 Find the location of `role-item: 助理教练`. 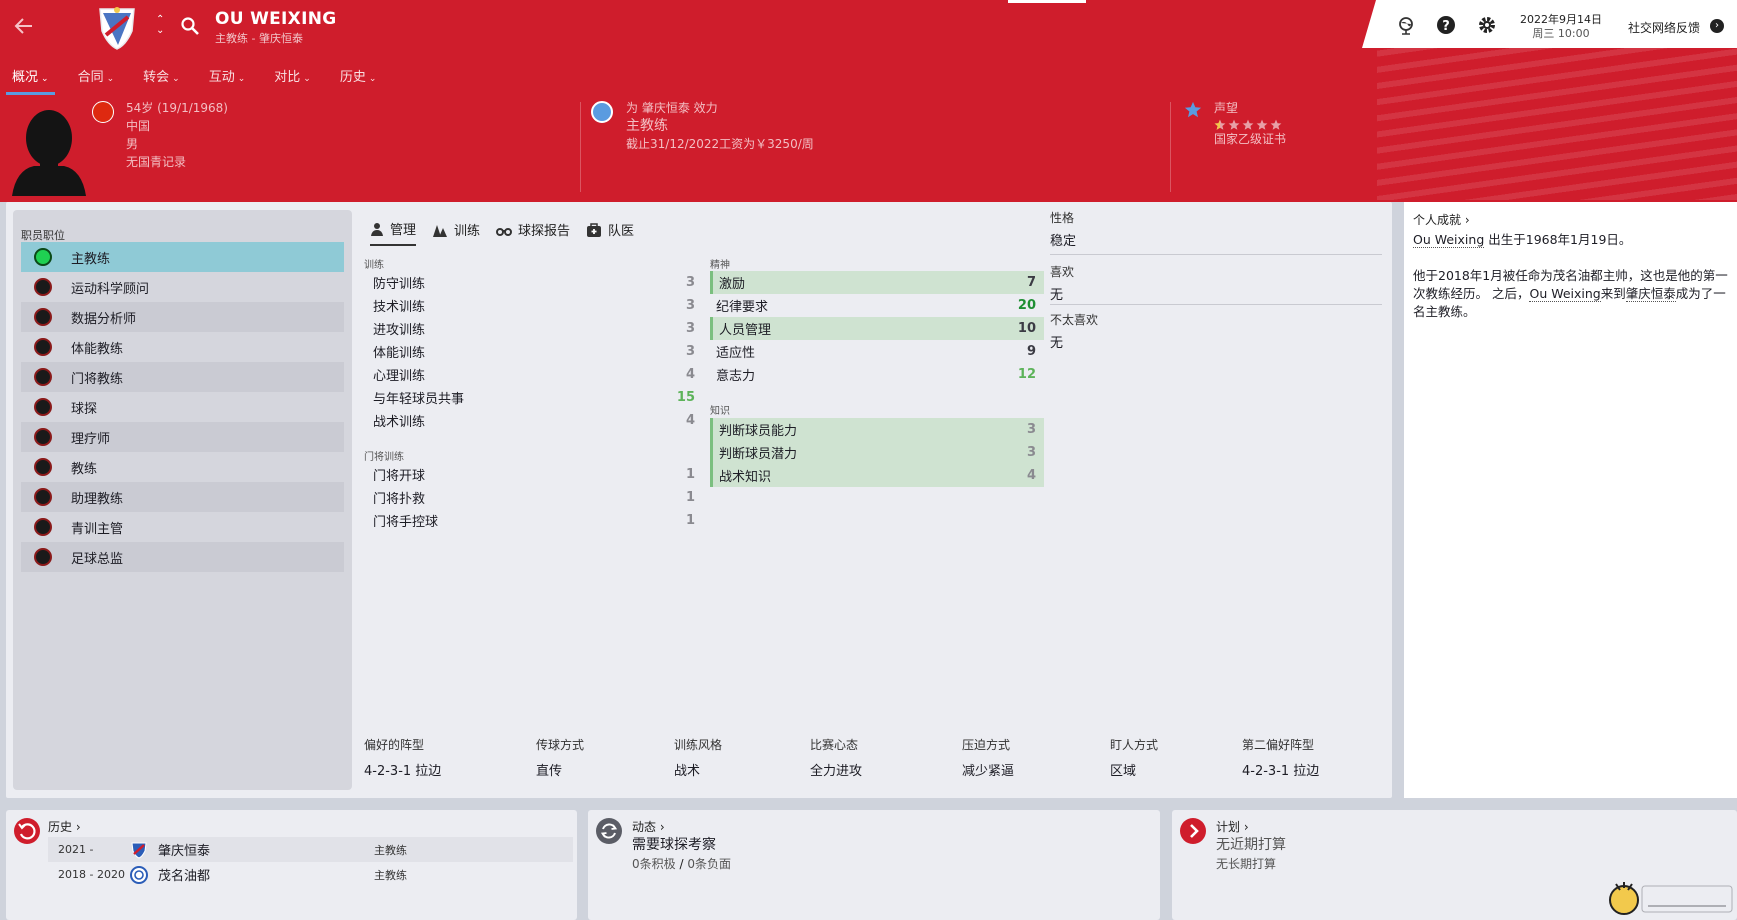

role-item: 助理教练 is located at coordinates (182, 497).